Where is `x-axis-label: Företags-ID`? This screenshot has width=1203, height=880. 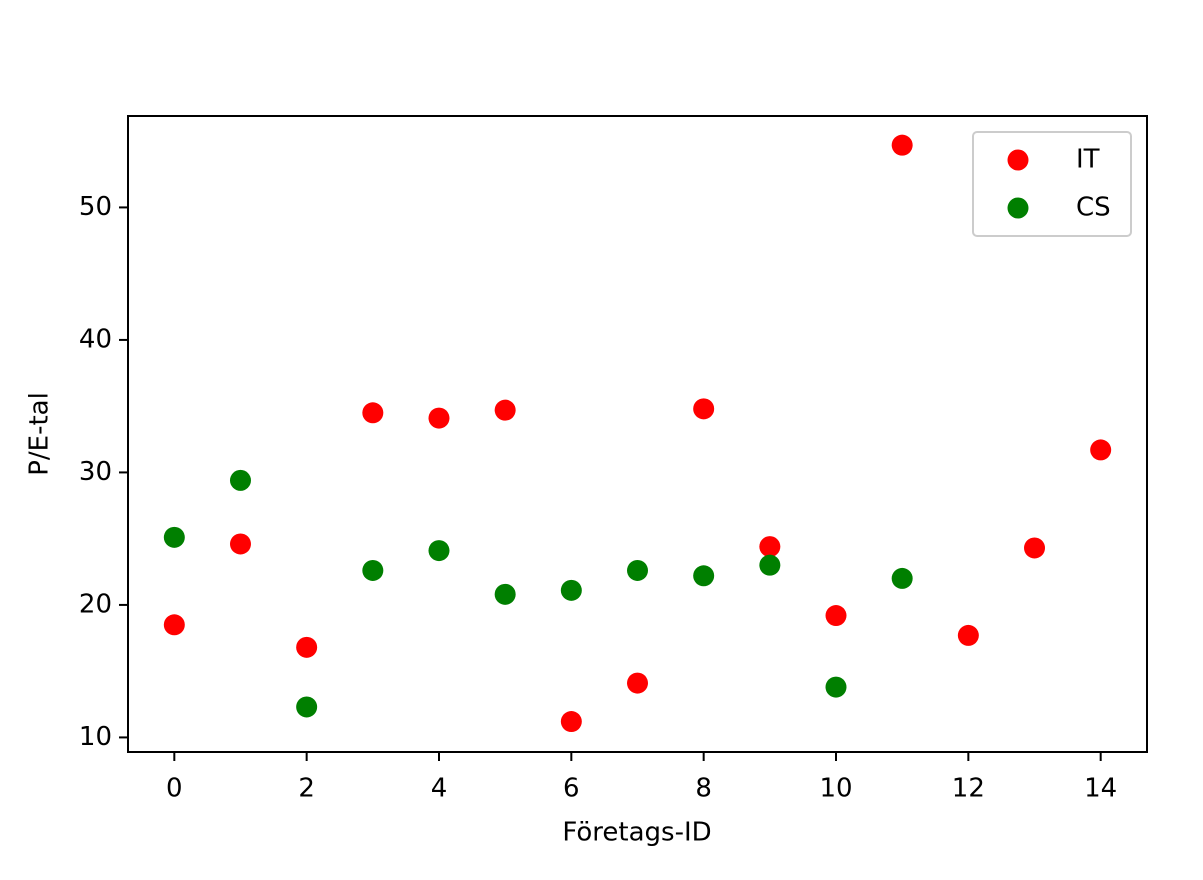 x-axis-label: Företags-ID is located at coordinates (636, 833).